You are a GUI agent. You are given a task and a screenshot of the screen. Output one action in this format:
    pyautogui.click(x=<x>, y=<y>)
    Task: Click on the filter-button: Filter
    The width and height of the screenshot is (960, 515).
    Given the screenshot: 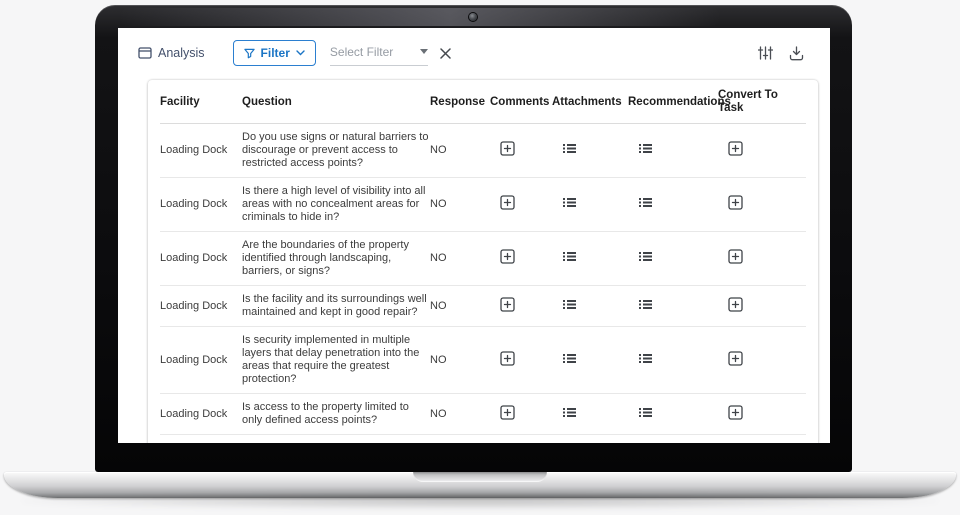 What is the action you would take?
    pyautogui.click(x=274, y=53)
    